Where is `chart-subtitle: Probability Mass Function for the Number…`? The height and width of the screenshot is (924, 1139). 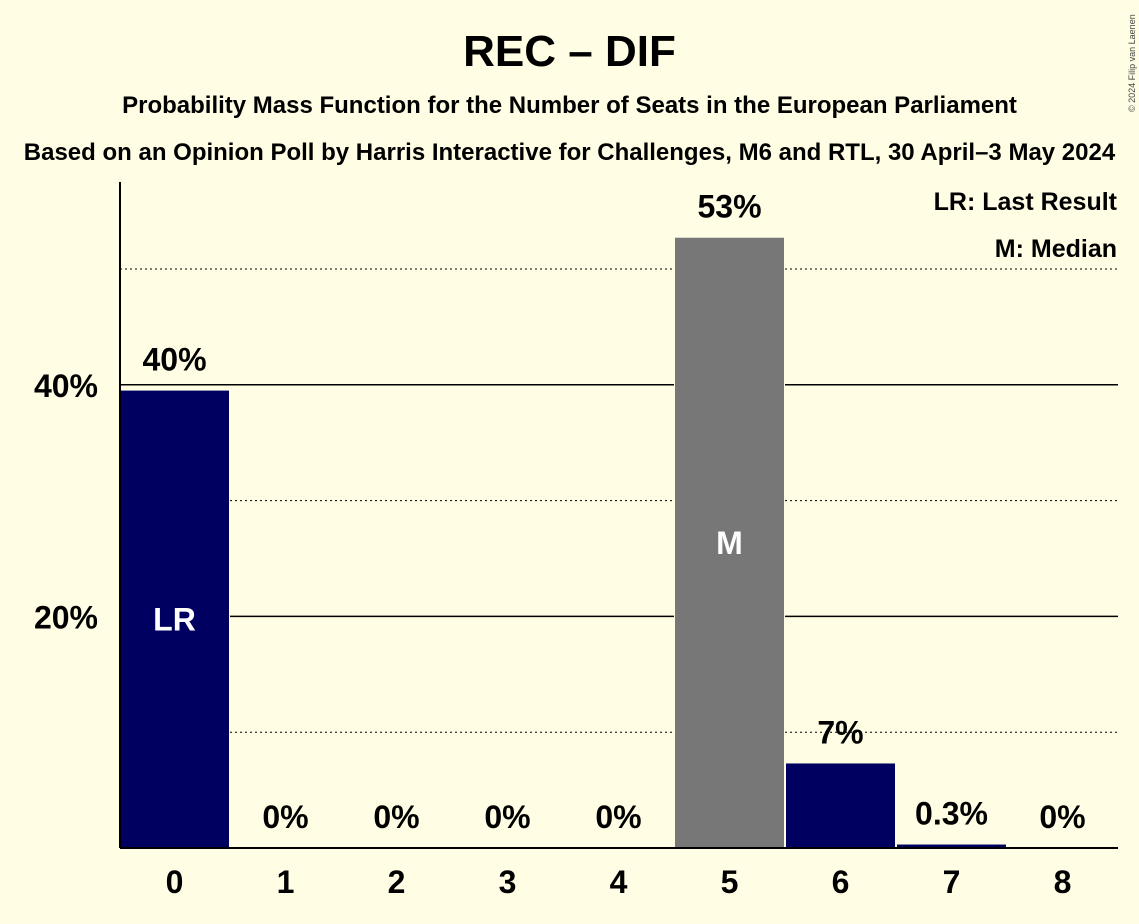
chart-subtitle: Probability Mass Function for the Number… is located at coordinates (569, 105).